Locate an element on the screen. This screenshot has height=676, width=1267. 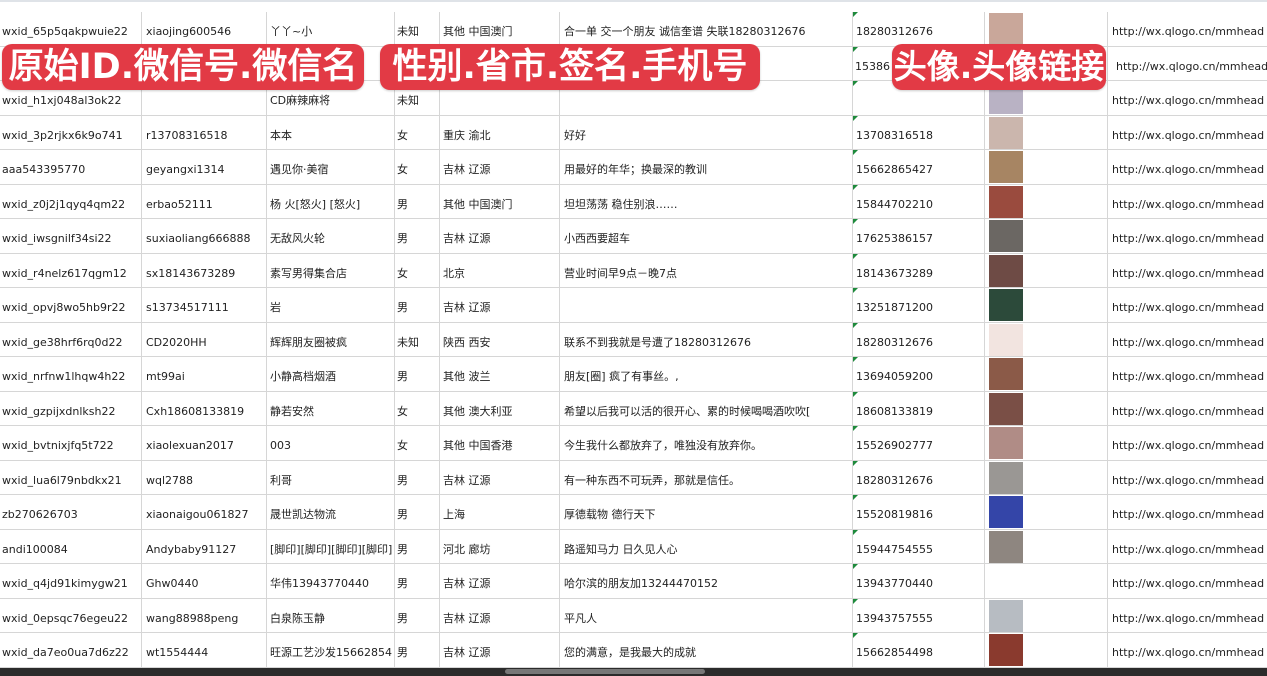
cell-wechat-name: 白泉陈玉静 is located at coordinates (331, 615).